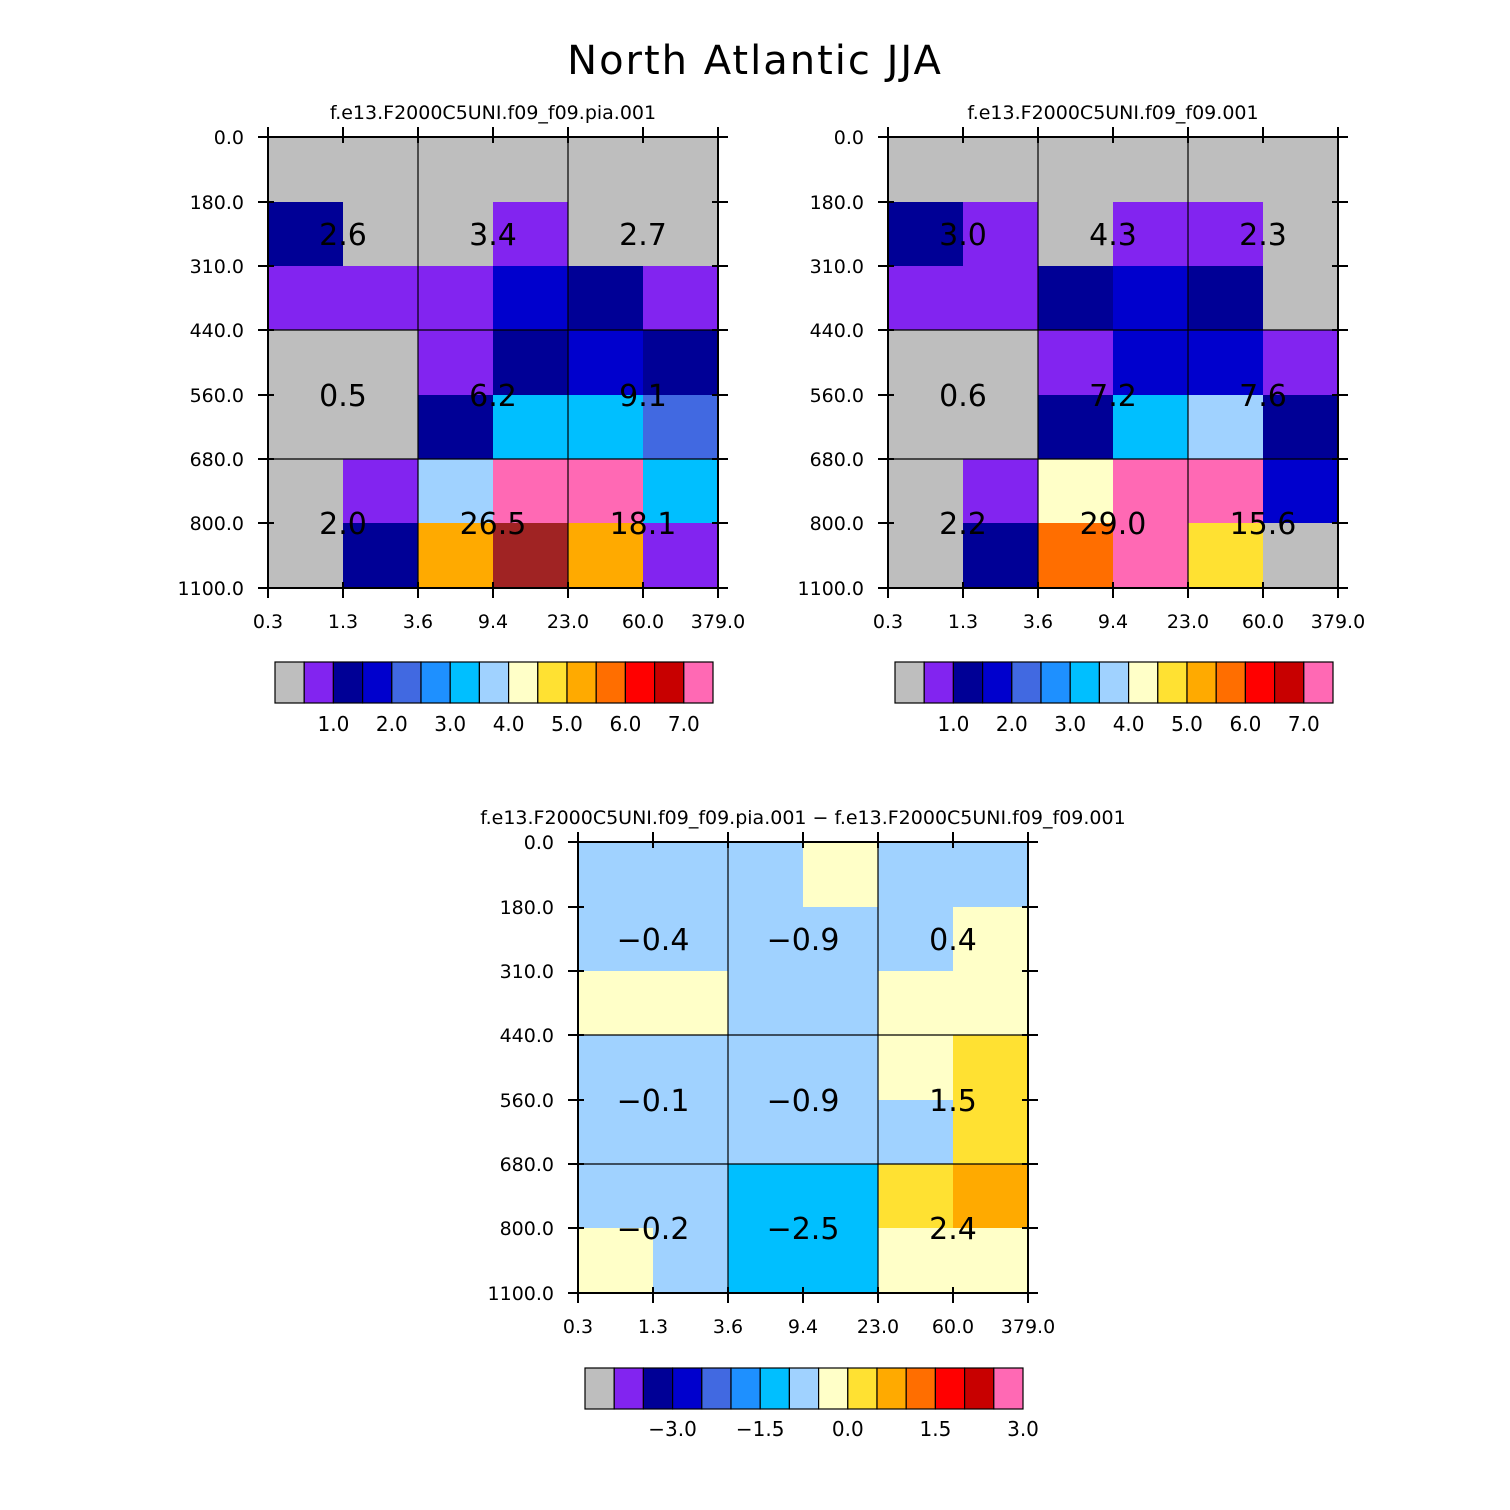 This screenshot has width=1510, height=1510. I want to click on colorbar-label: 4.0, so click(1129, 724).